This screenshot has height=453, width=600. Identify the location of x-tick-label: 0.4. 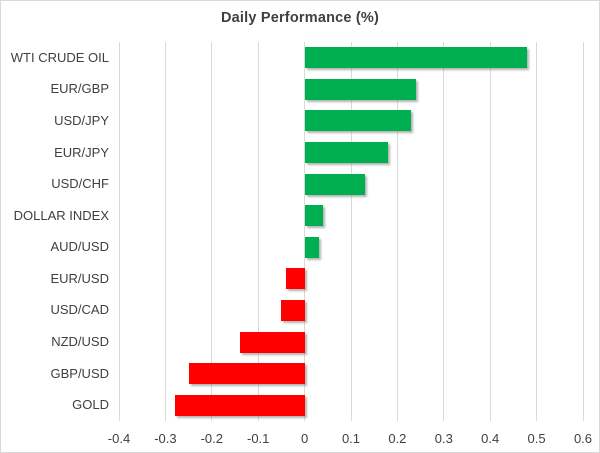
(490, 438).